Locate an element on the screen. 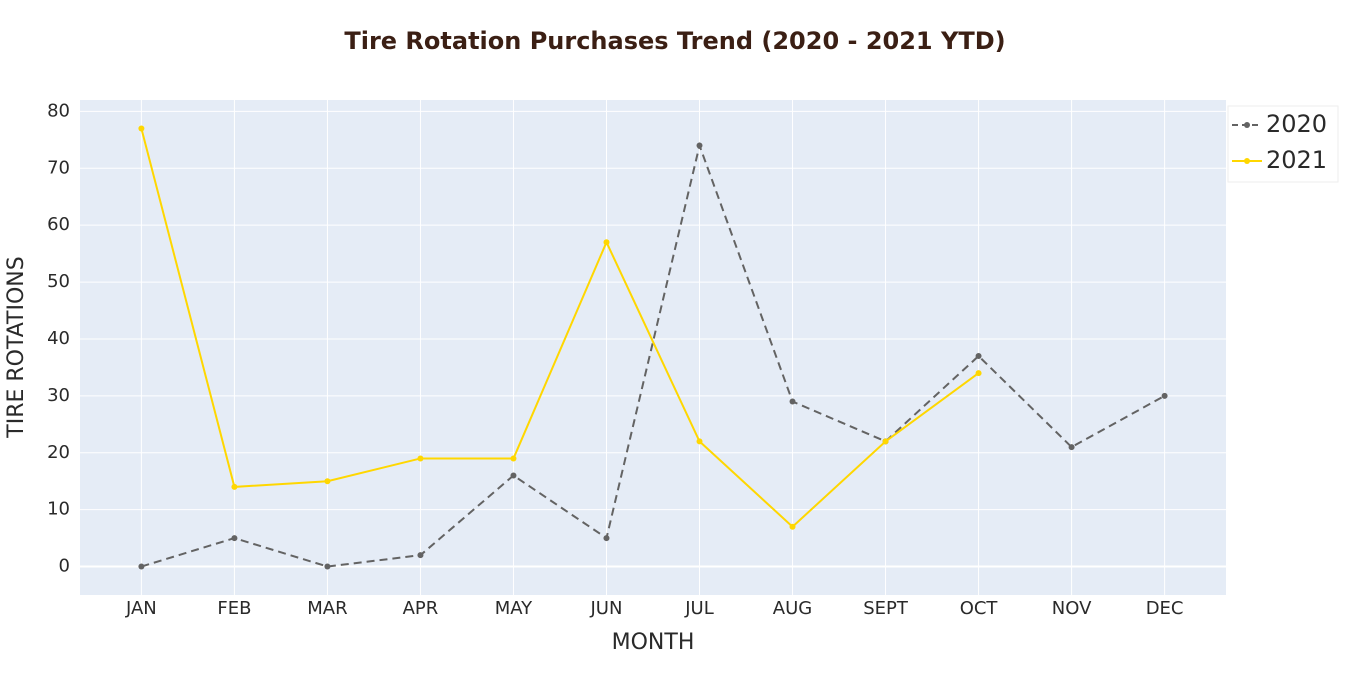 Image resolution: width=1350 pixels, height=675 pixels. x-tick-label: OCT is located at coordinates (979, 608).